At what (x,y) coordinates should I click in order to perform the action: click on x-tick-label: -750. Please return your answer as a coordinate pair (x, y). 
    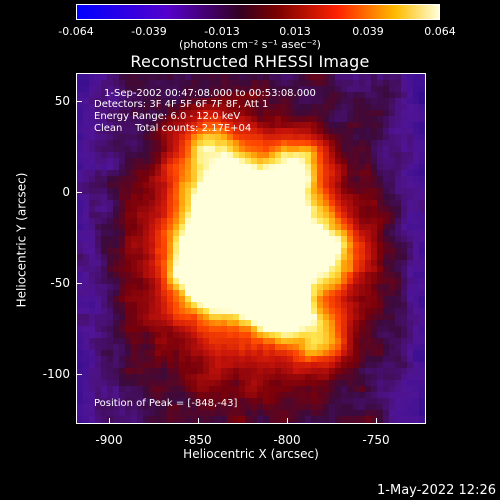
    Looking at the image, I should click on (376, 440).